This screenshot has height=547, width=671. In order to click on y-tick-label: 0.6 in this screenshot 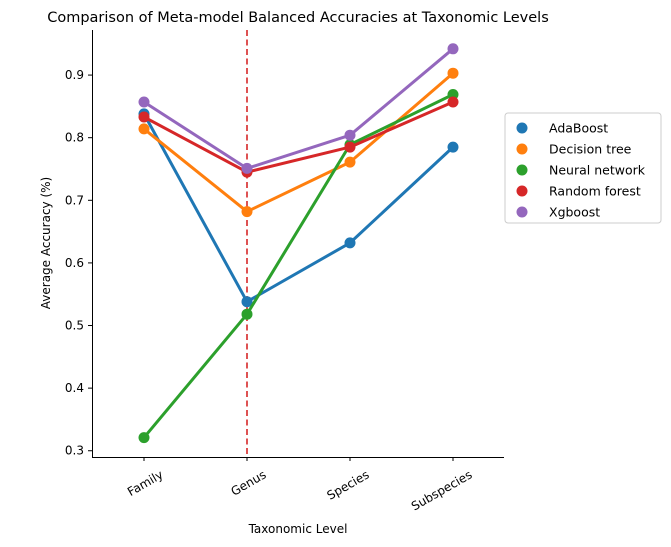, I will do `click(74, 263)`.